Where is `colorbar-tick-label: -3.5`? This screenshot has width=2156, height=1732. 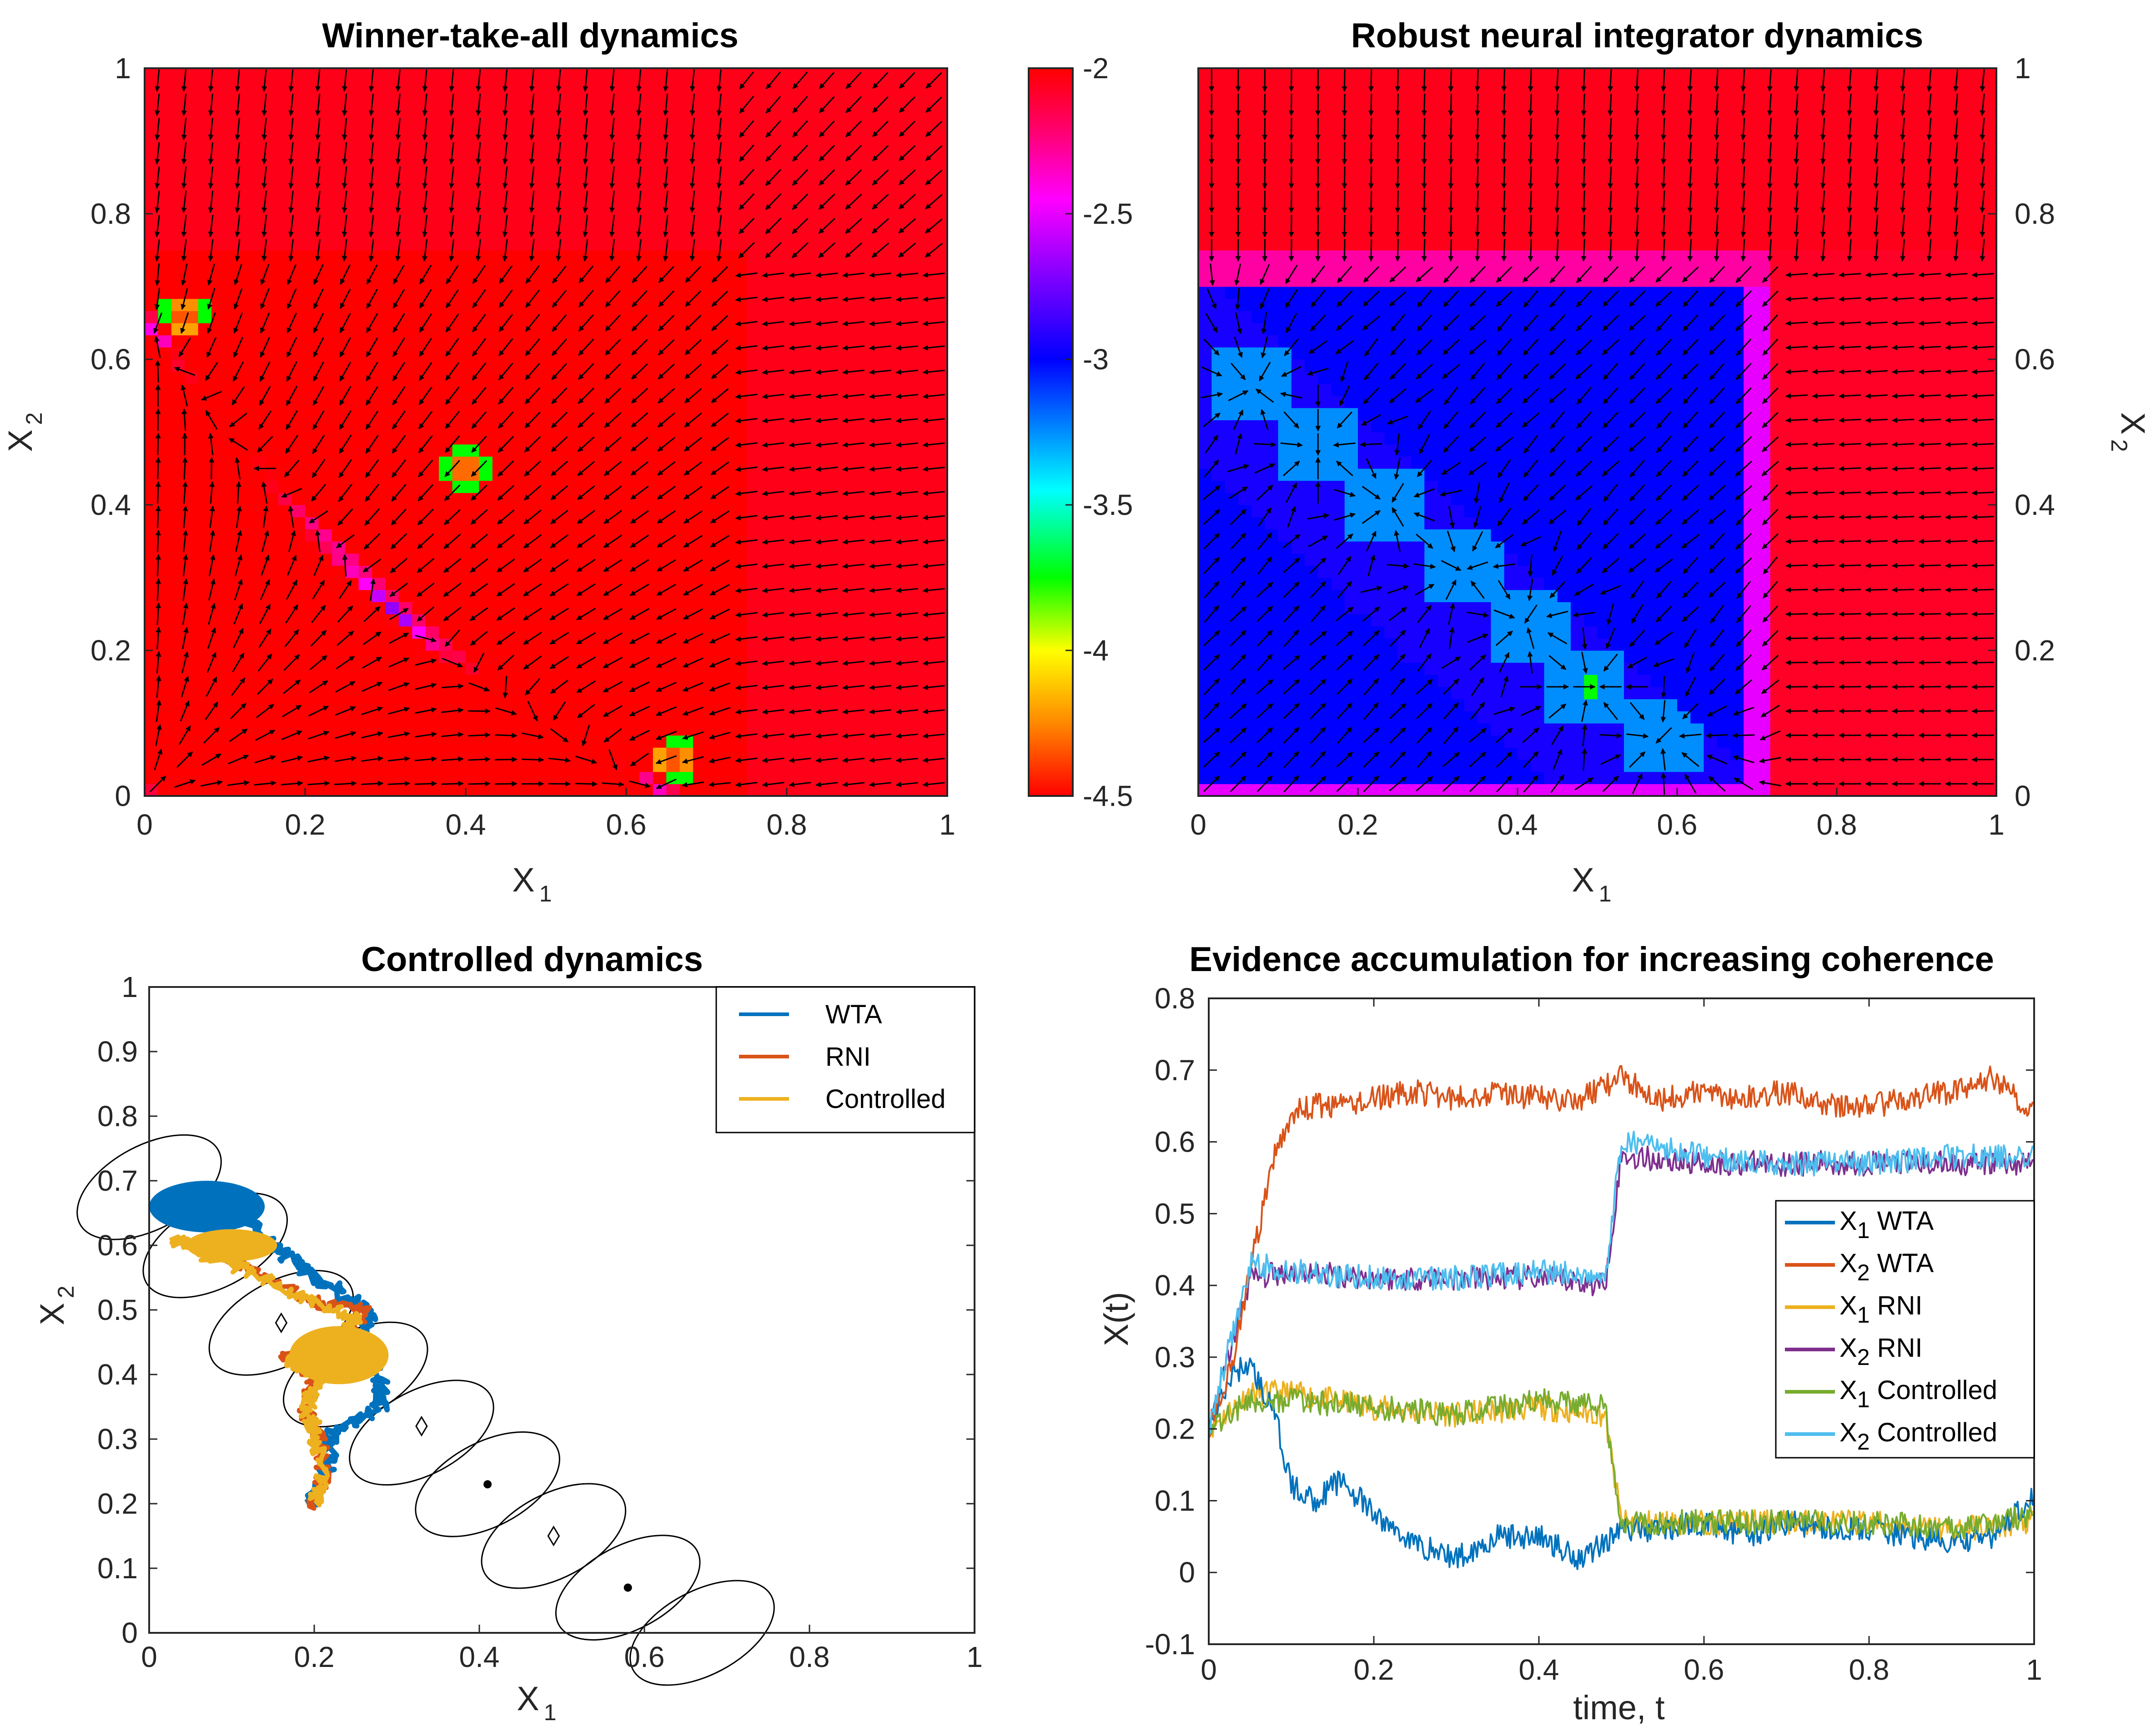
colorbar-tick-label: -3.5 is located at coordinates (1108, 504).